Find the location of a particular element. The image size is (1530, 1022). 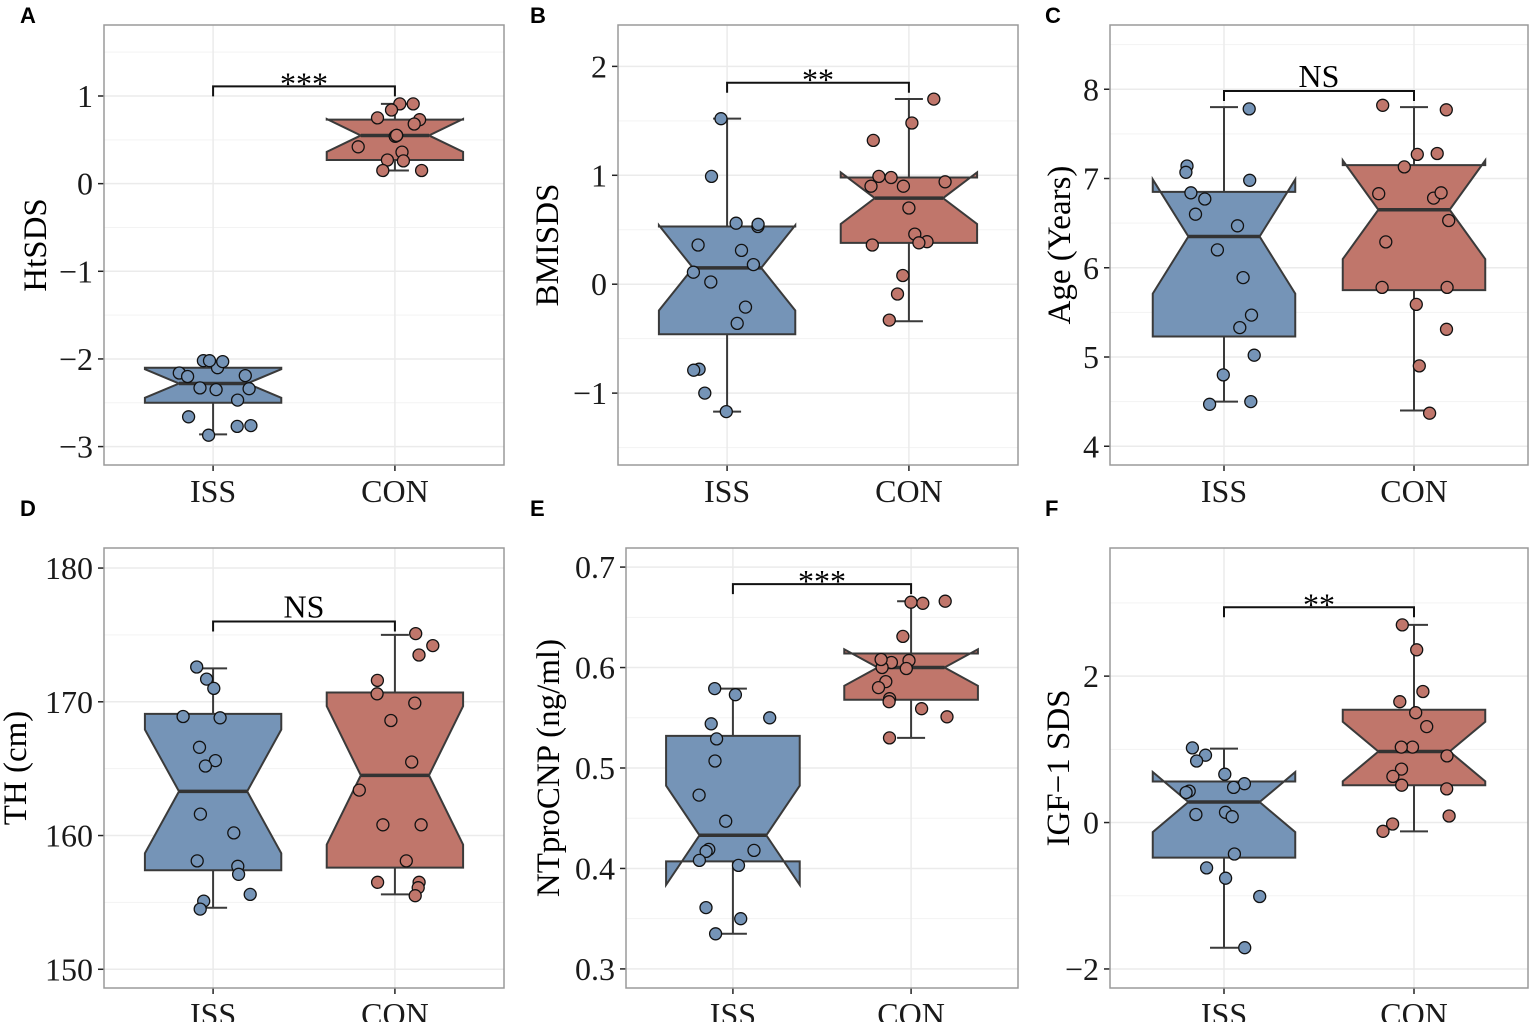

significance-label: ** is located at coordinates (1319, 604).